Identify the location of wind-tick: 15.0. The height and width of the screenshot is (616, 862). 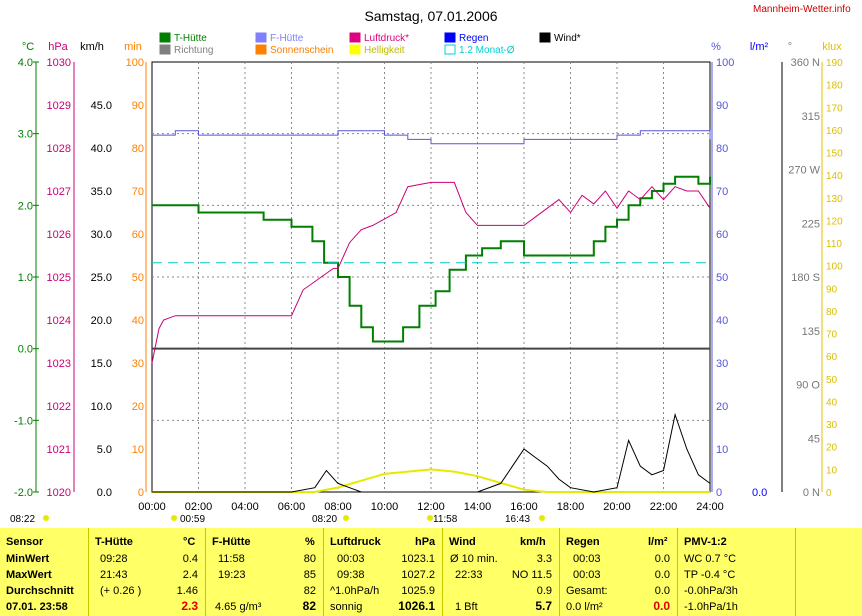
(101, 364).